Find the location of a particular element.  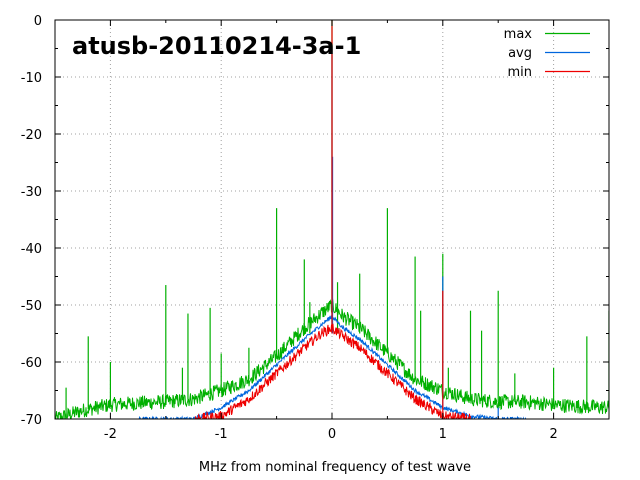

y-tick-label-4: -40 is located at coordinates (31, 249).